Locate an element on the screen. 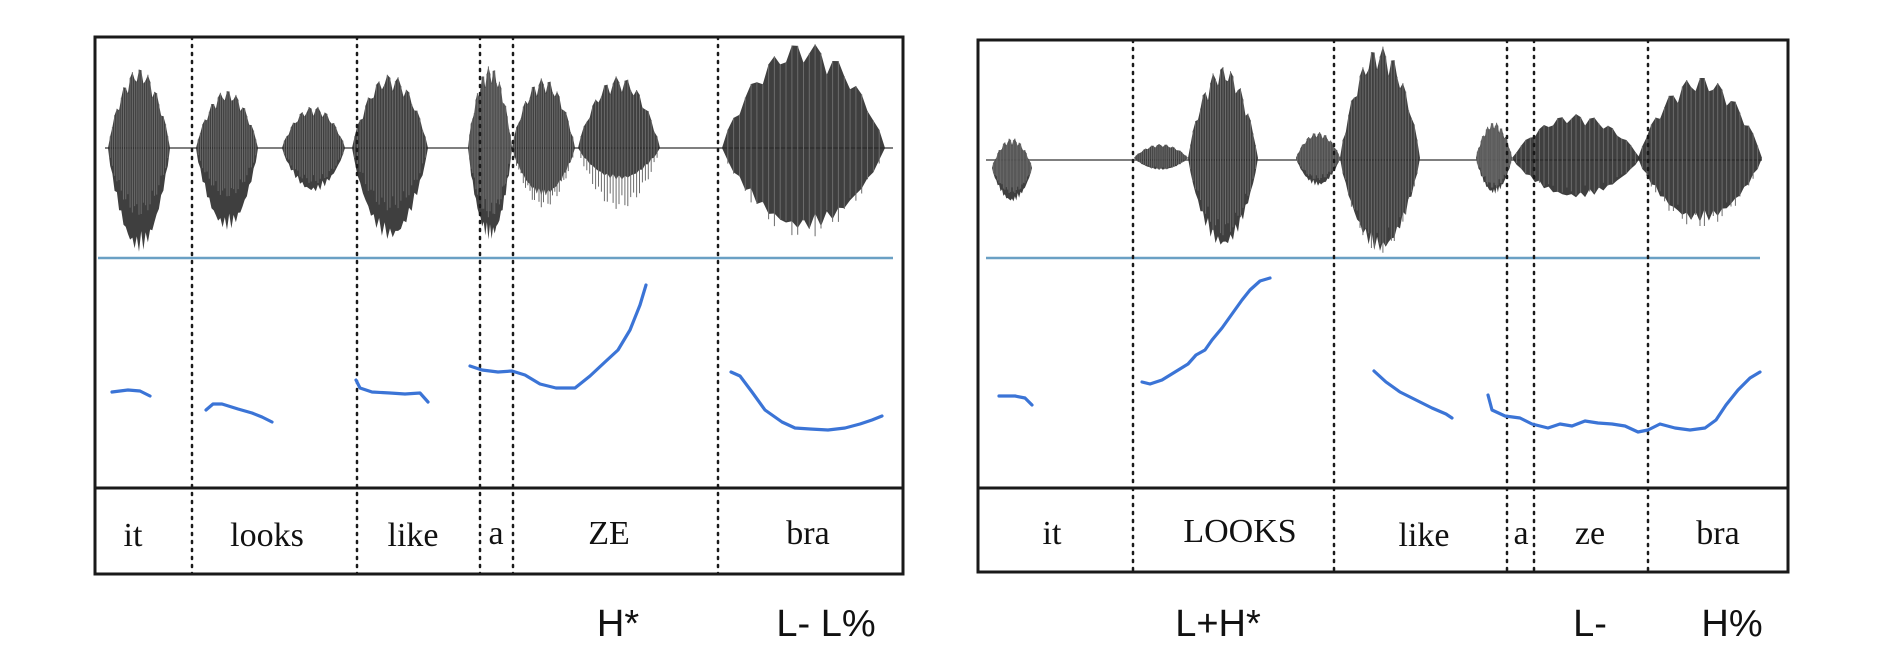  panel-left-waveform is located at coordinates (496, 148).